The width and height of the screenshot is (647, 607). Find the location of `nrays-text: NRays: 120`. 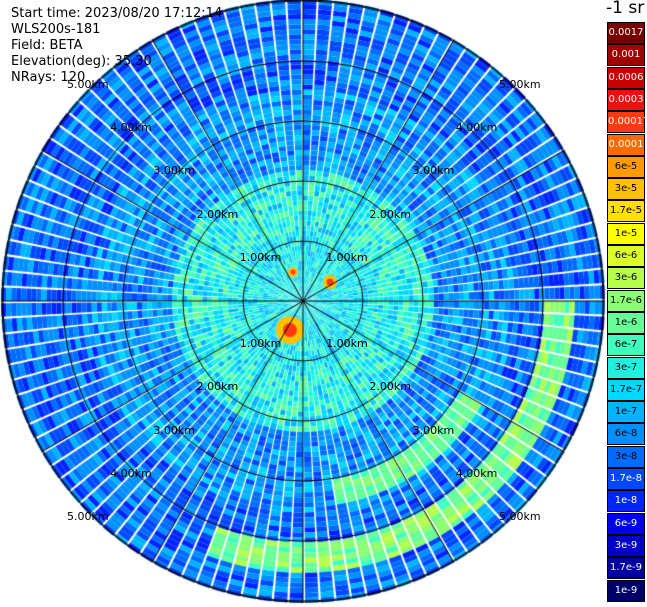

nrays-text: NRays: 120 is located at coordinates (48, 77).